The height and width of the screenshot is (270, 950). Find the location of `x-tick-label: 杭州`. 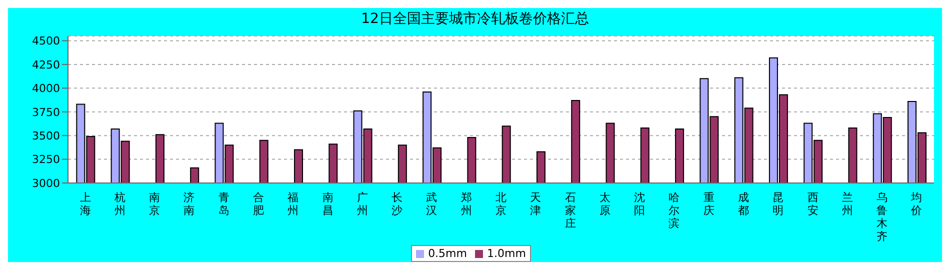

x-tick-label: 杭州 is located at coordinates (119, 204).